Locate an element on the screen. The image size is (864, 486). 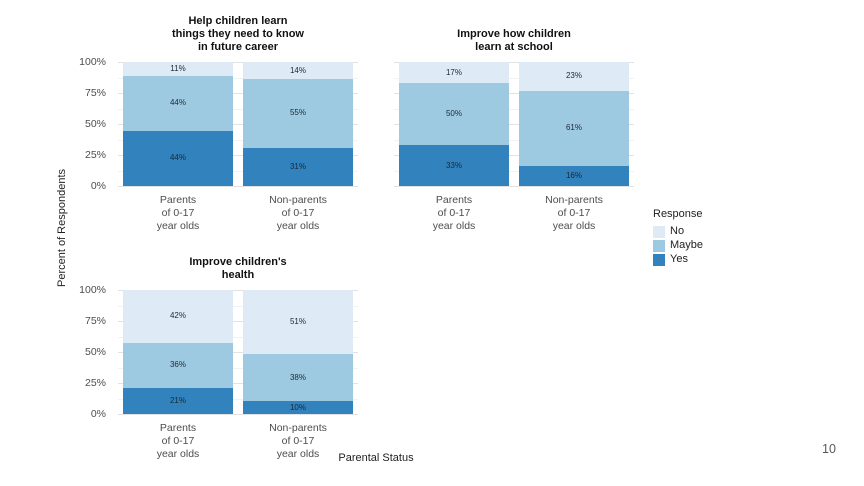
segment-value-label: 36% is located at coordinates (177, 365).